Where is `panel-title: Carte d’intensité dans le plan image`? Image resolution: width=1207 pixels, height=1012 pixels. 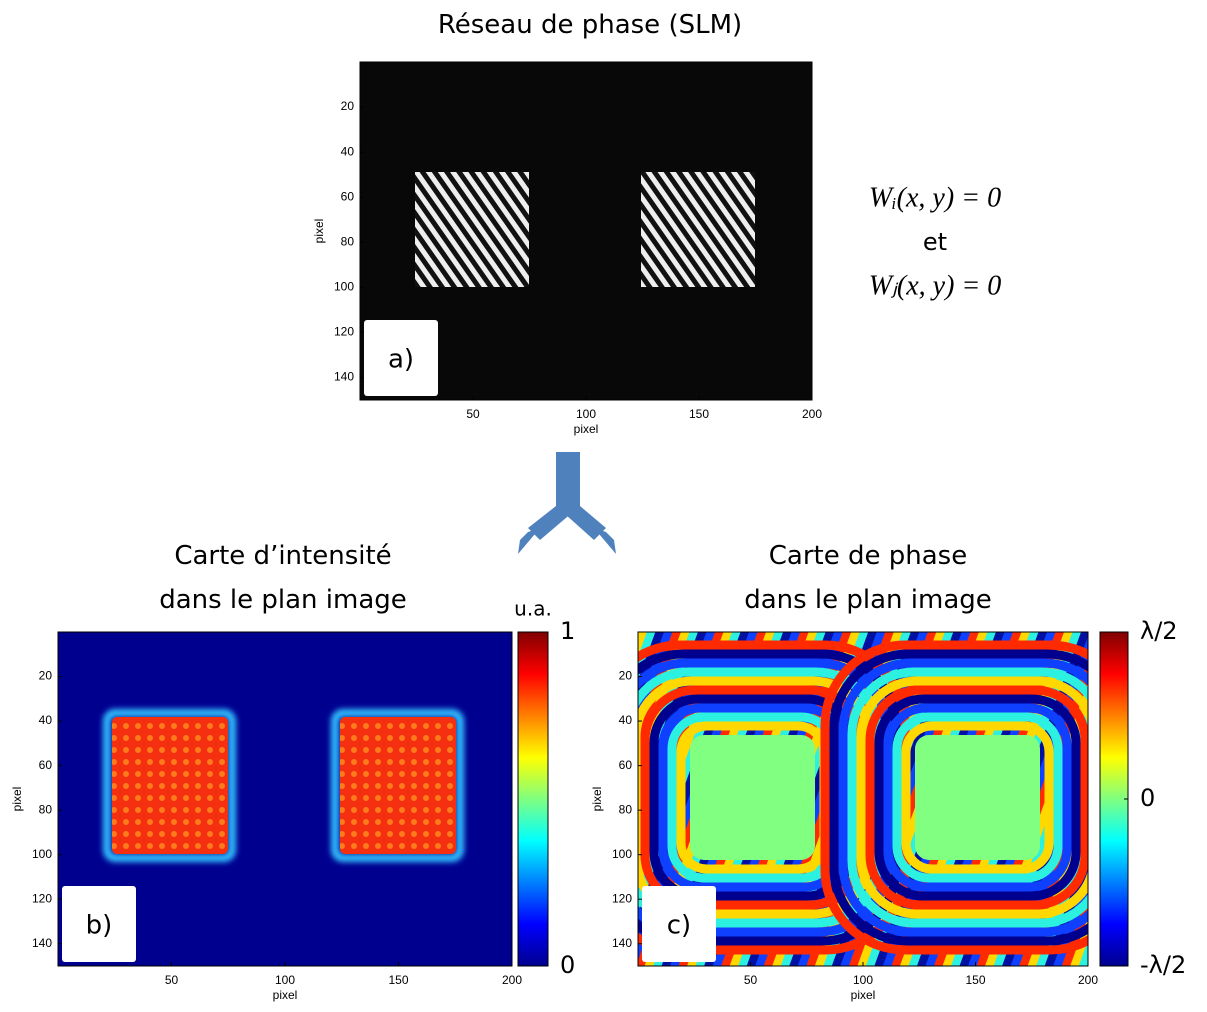 panel-title: Carte d’intensité dans le plan image is located at coordinates (283, 578).